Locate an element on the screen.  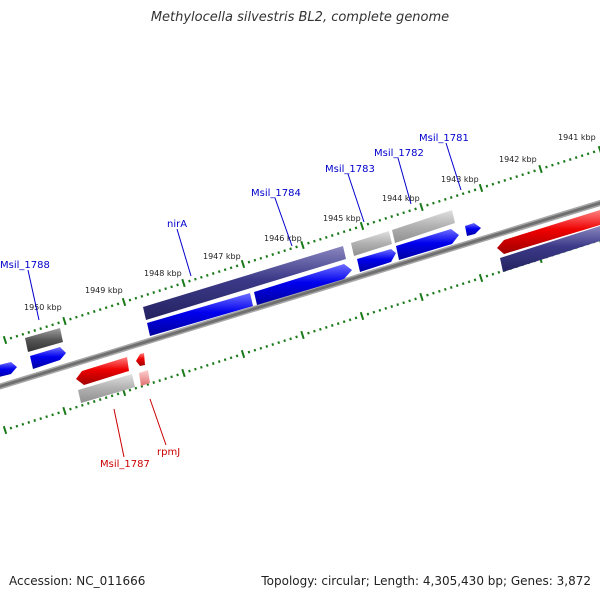
gene-rpmj-reverse is located at coordinates (140, 359).